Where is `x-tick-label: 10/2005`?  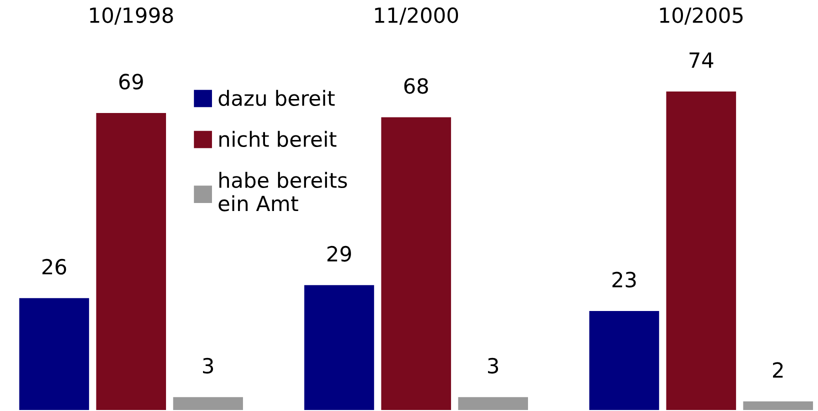 x-tick-label: 10/2005 is located at coordinates (701, 16).